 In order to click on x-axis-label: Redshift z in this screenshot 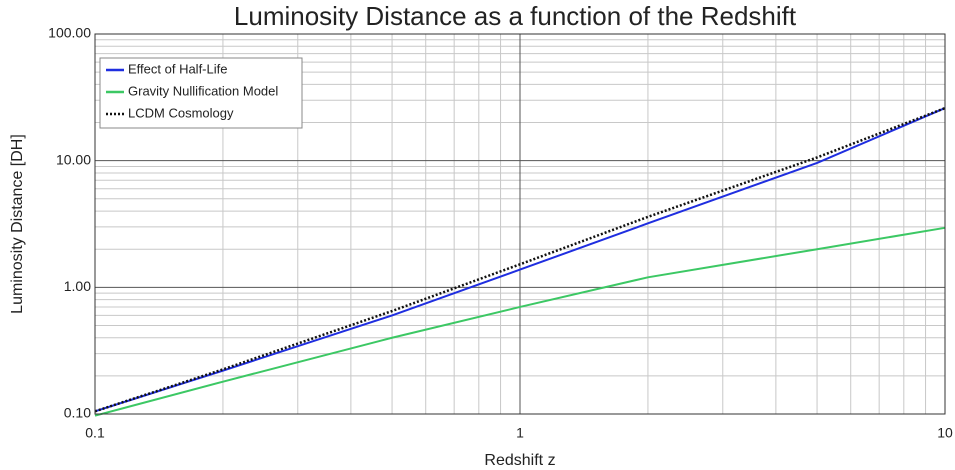, I will do `click(519, 460)`.